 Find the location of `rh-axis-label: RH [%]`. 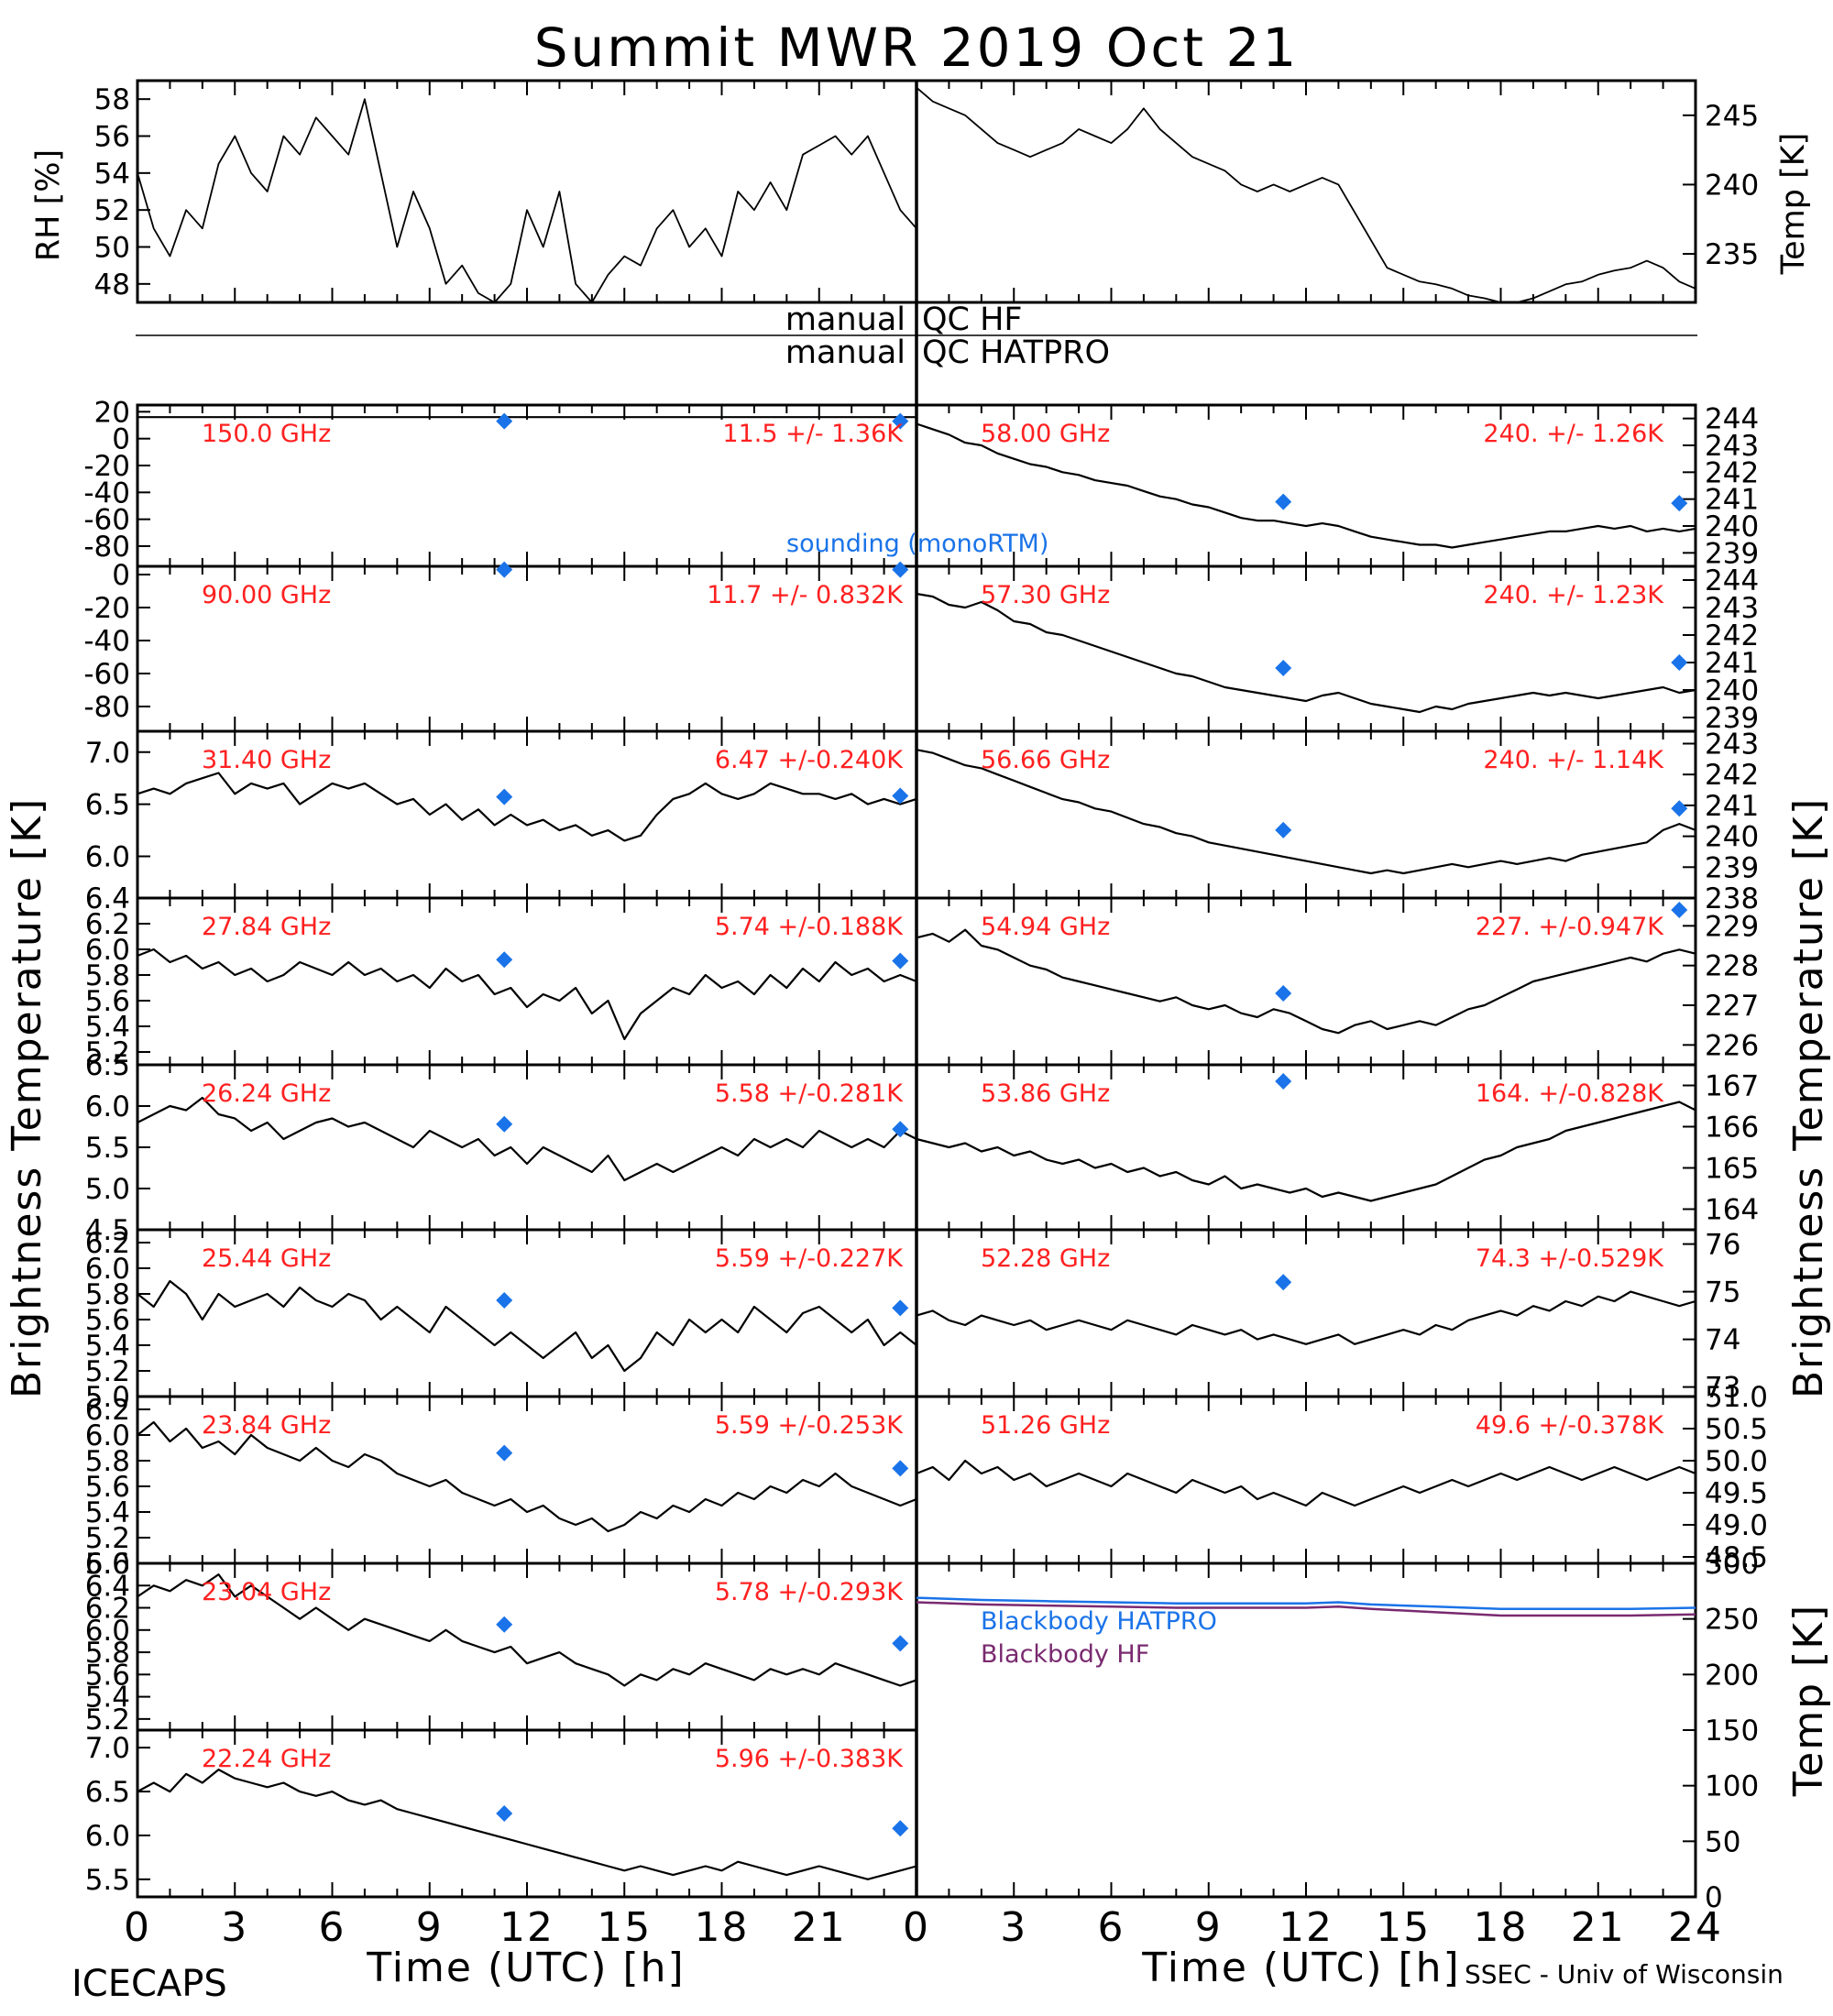

rh-axis-label: RH [%] is located at coordinates (48, 205).